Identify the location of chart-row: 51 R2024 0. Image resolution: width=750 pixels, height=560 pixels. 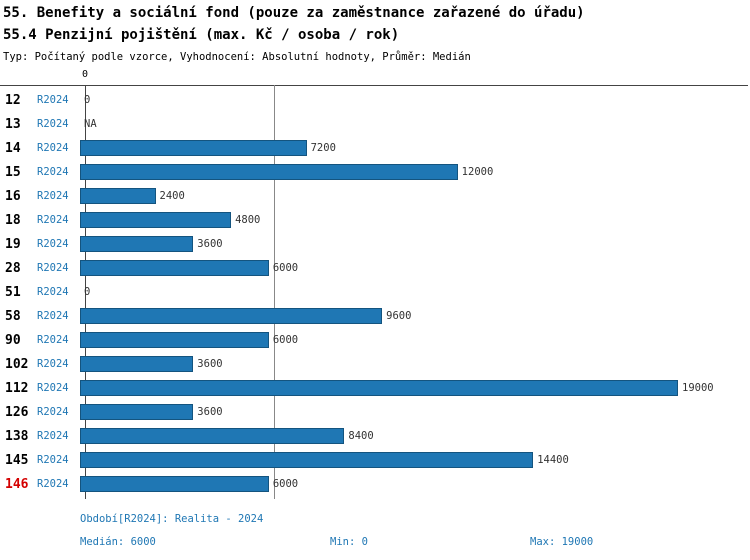
(375, 292).